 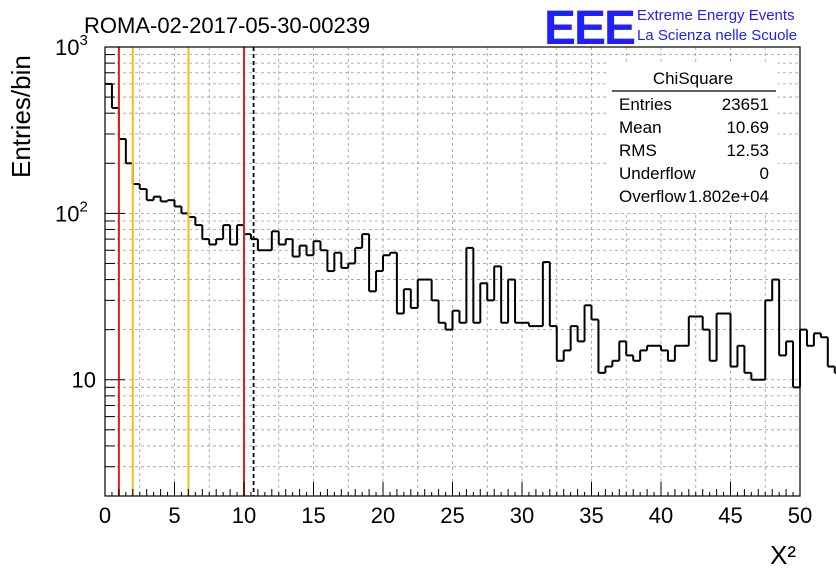 What do you see at coordinates (716, 15) in the screenshot?
I see `eee-logo-line1: Extreme Energy Events` at bounding box center [716, 15].